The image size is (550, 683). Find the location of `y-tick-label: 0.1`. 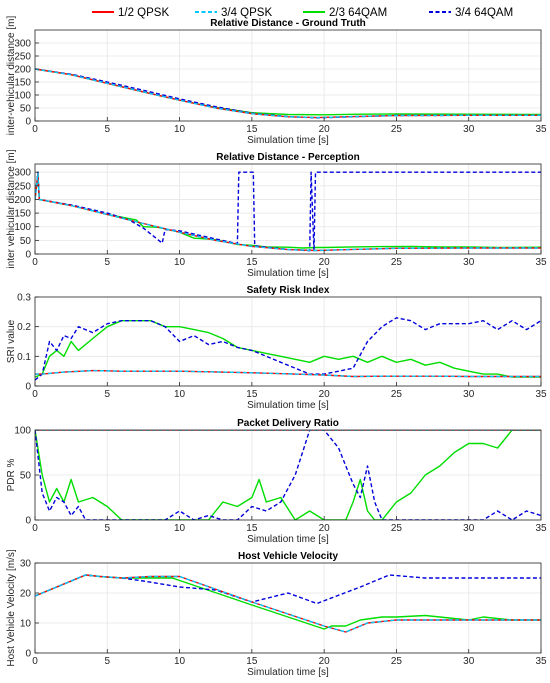

y-tick-label: 0.1 is located at coordinates (24, 357).